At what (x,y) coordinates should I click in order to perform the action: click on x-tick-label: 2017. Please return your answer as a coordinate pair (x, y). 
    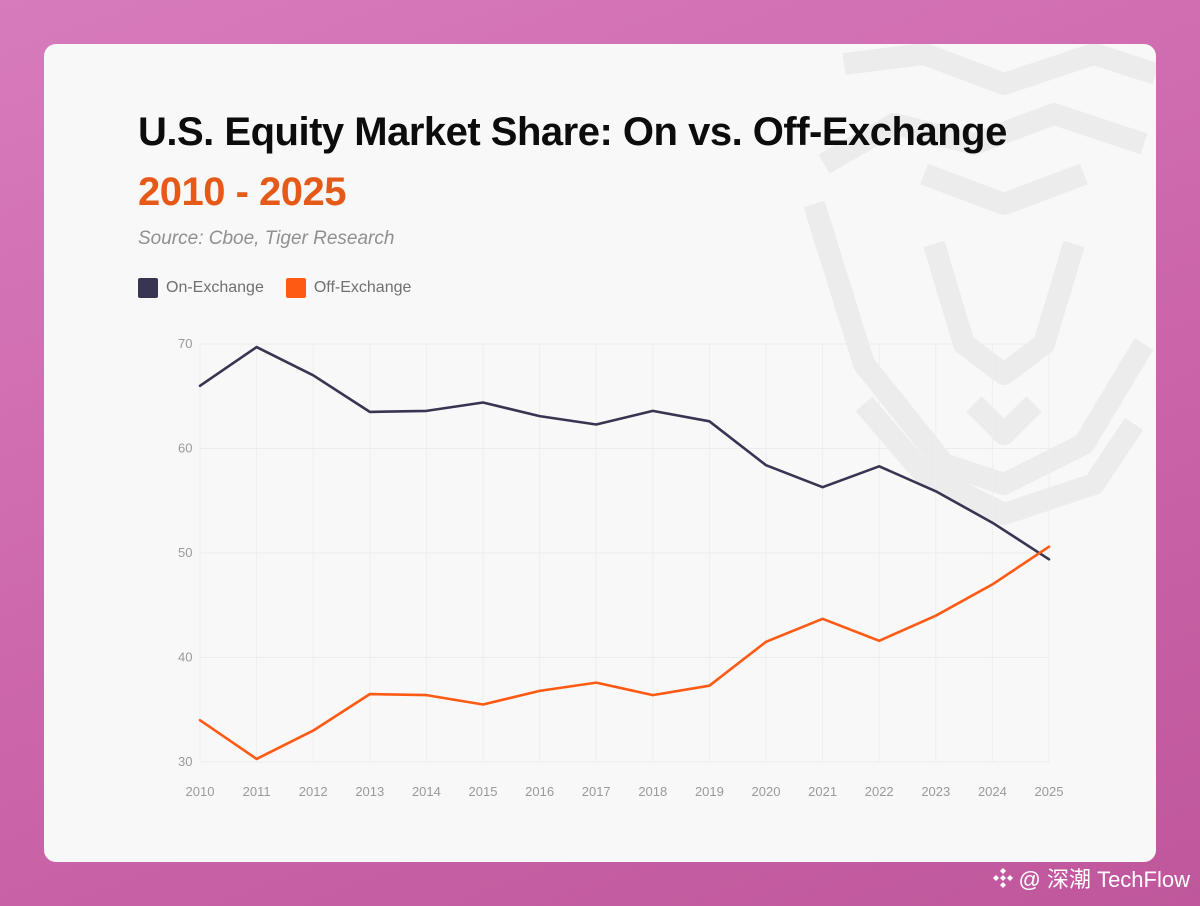
    Looking at the image, I should click on (596, 791).